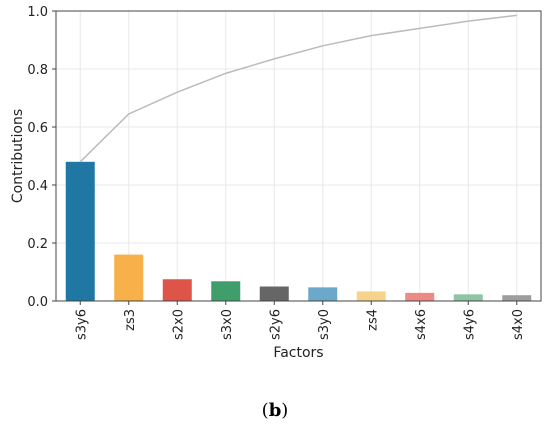 The width and height of the screenshot is (550, 432). What do you see at coordinates (324, 324) in the screenshot?
I see `x-tick-label-s3y0: s3y0` at bounding box center [324, 324].